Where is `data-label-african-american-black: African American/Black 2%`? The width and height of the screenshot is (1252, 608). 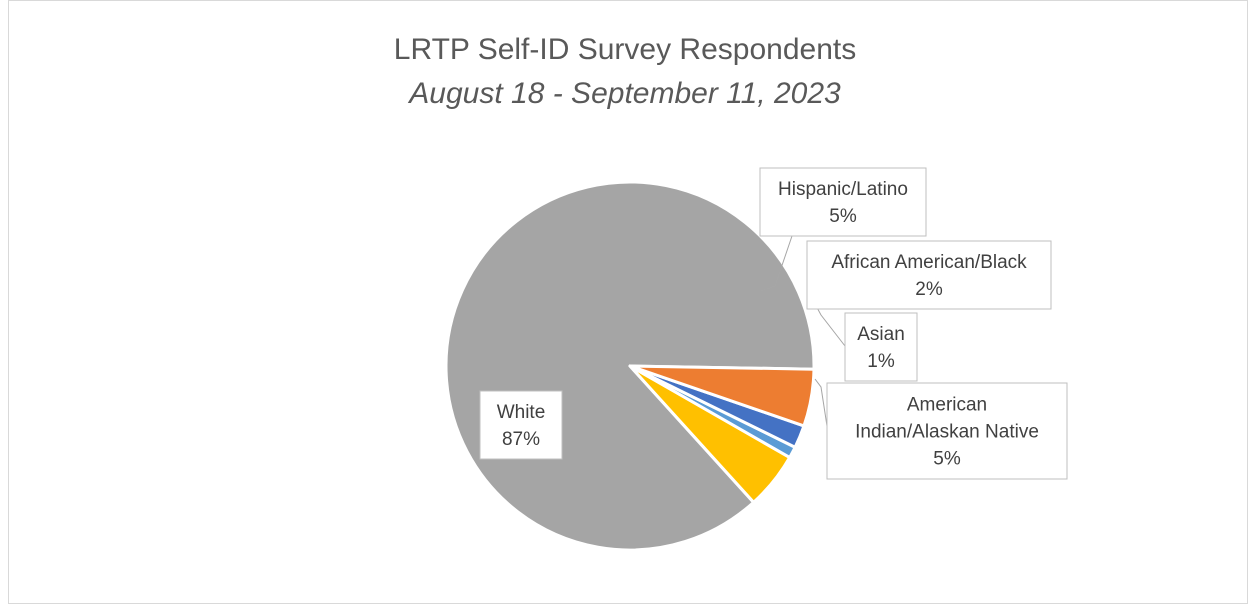 data-label-african-american-black: African American/Black 2% is located at coordinates (929, 275).